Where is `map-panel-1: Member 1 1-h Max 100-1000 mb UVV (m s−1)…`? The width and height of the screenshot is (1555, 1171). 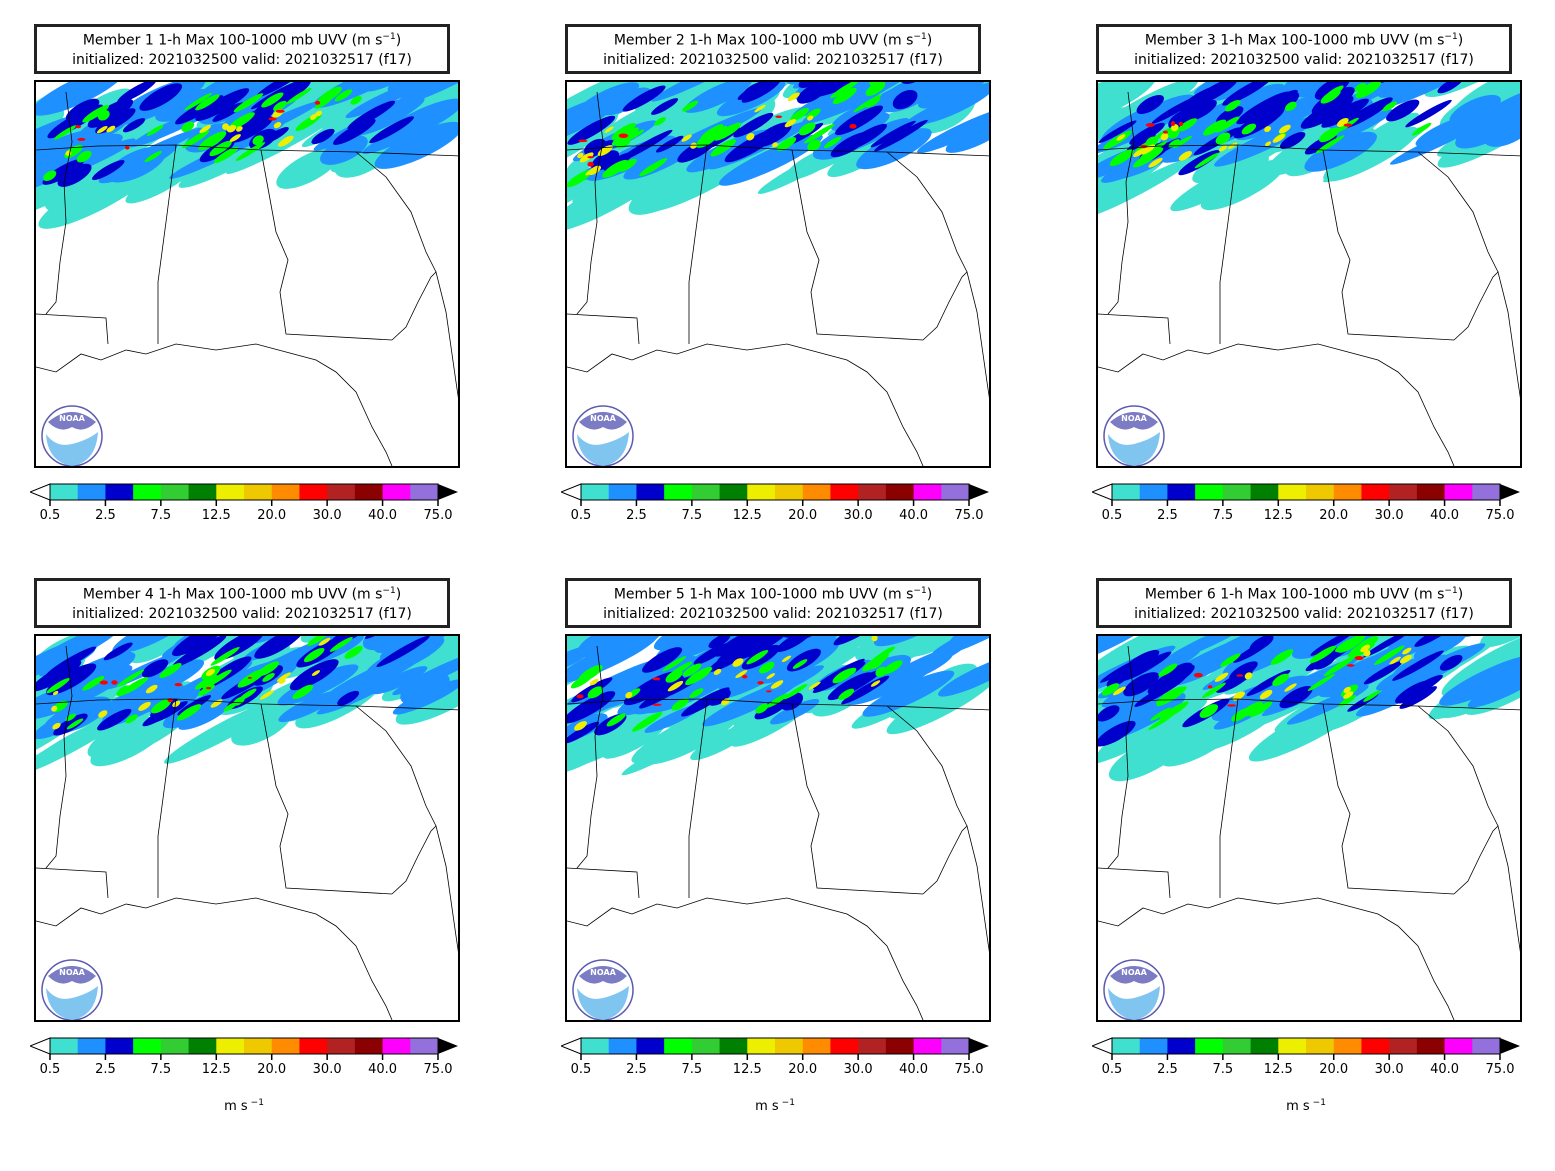
map-panel-1: Member 1 1-h Max 100-1000 mb UVV (m s−1)… is located at coordinates (249, 304).